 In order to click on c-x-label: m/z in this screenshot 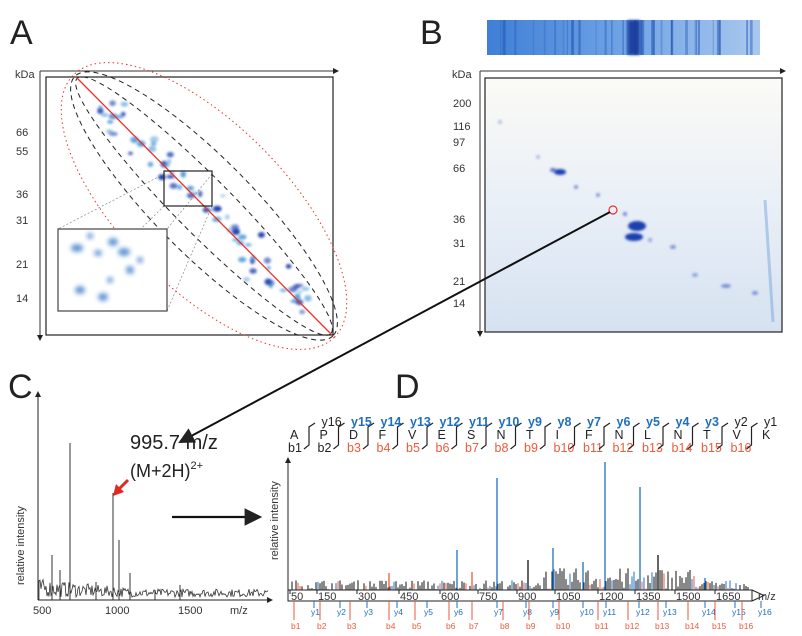, I will do `click(239, 611)`.